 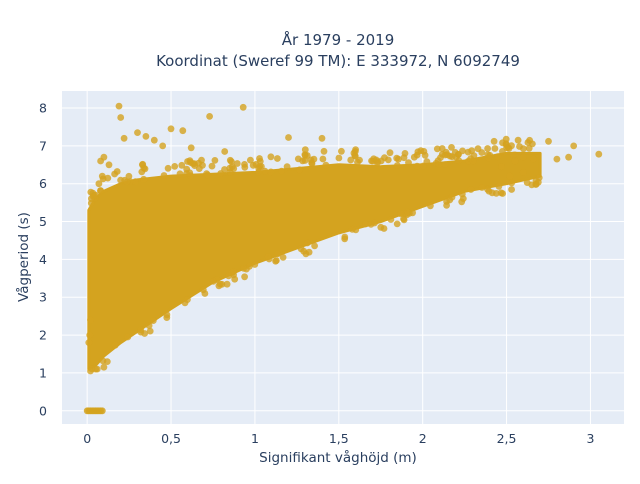 I want to click on x-tick-label: 1,5, so click(x=339, y=438).